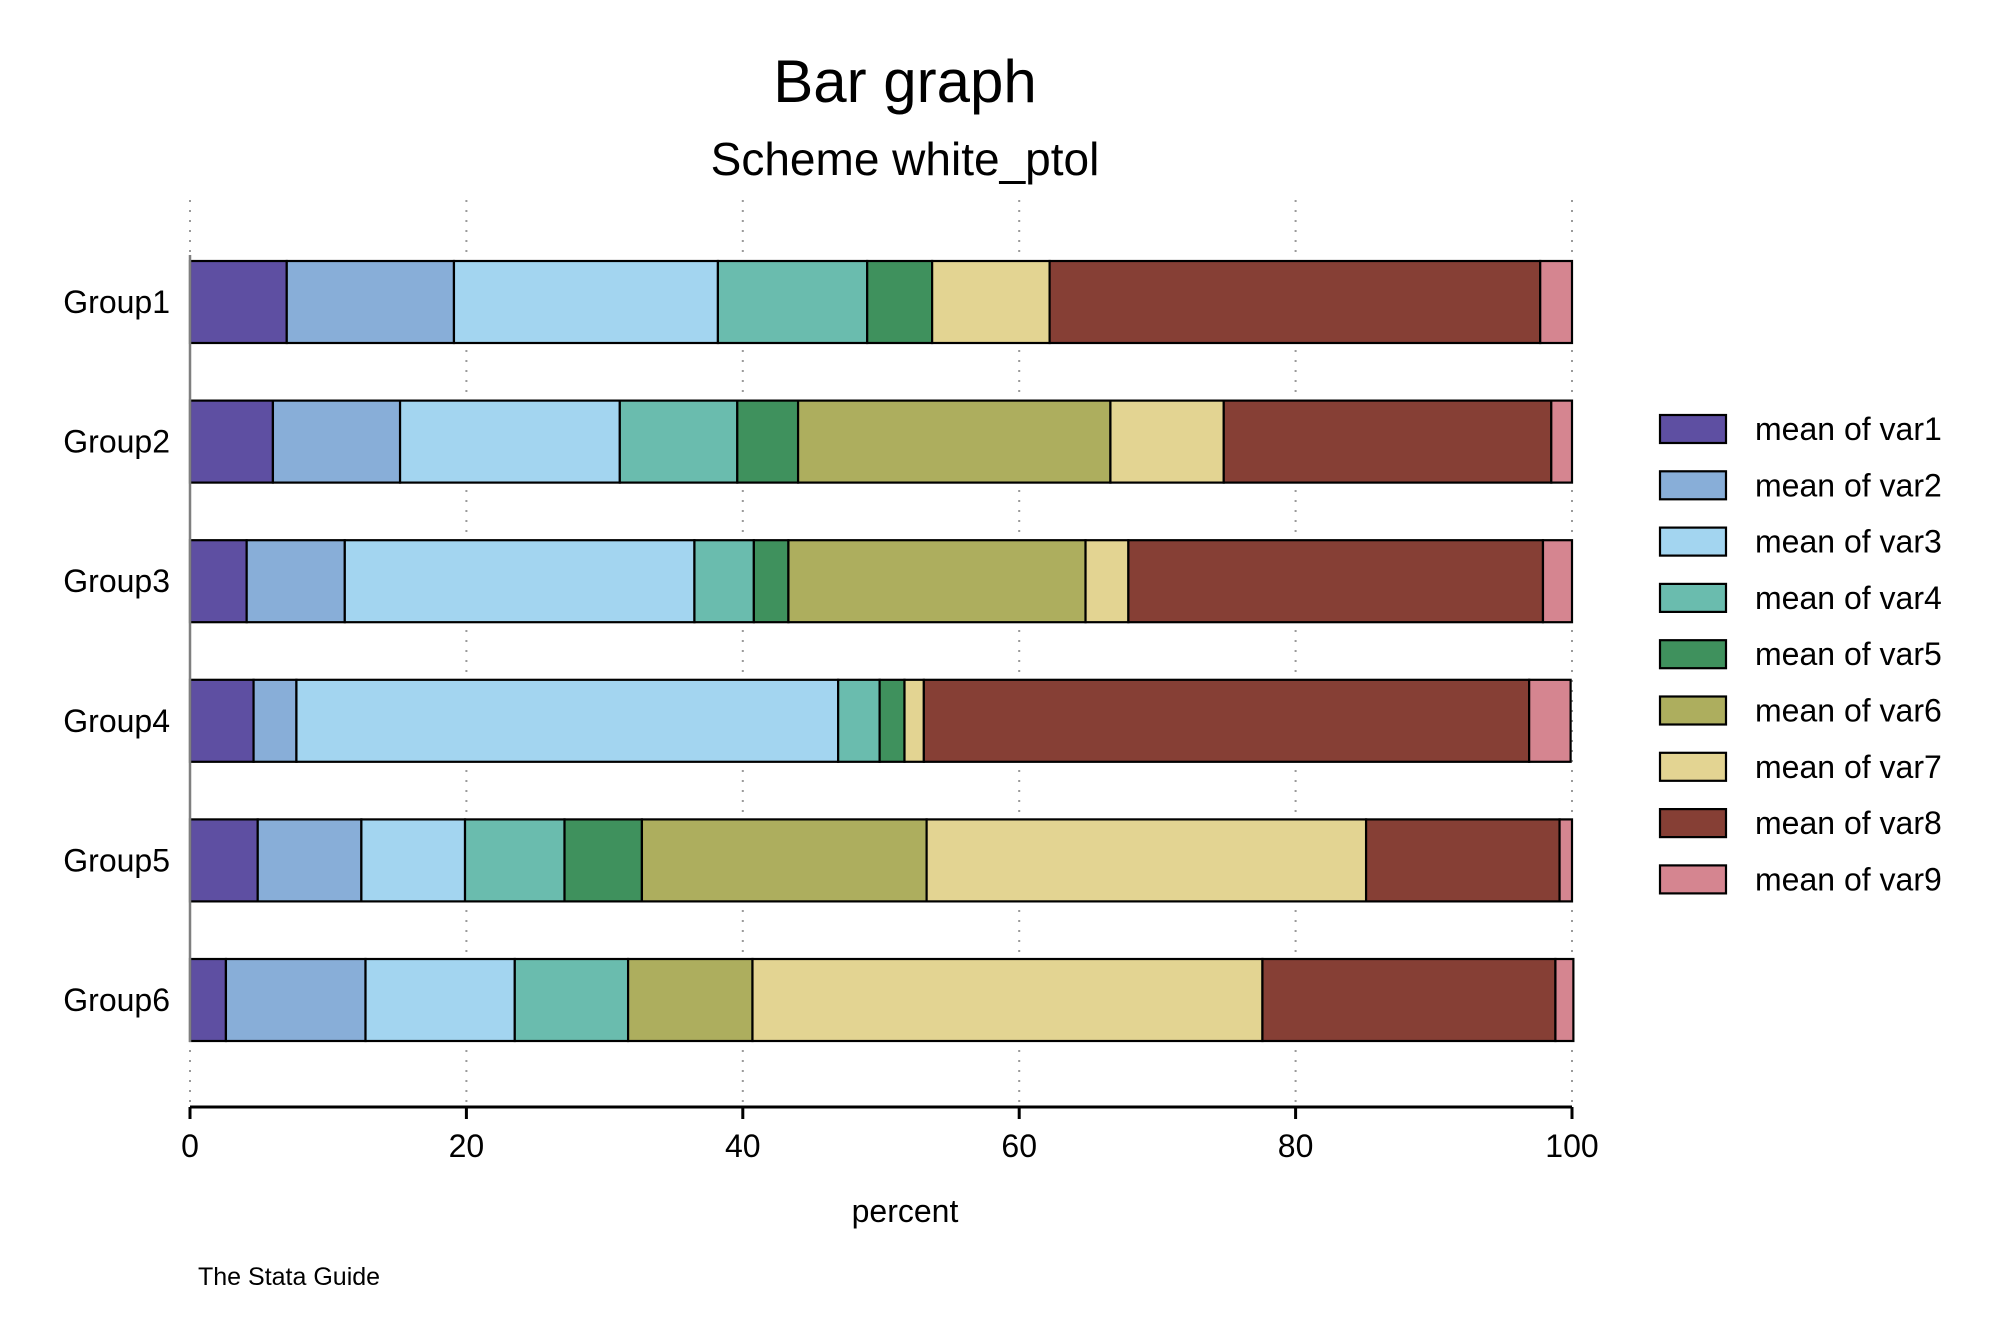 This screenshot has width=2000, height=1333. I want to click on x-axis-title: percent, so click(905, 1211).